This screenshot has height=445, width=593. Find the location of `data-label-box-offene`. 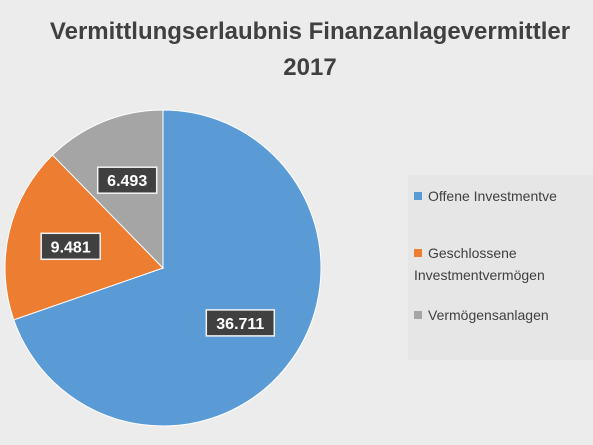

data-label-box-offene is located at coordinates (240, 323).